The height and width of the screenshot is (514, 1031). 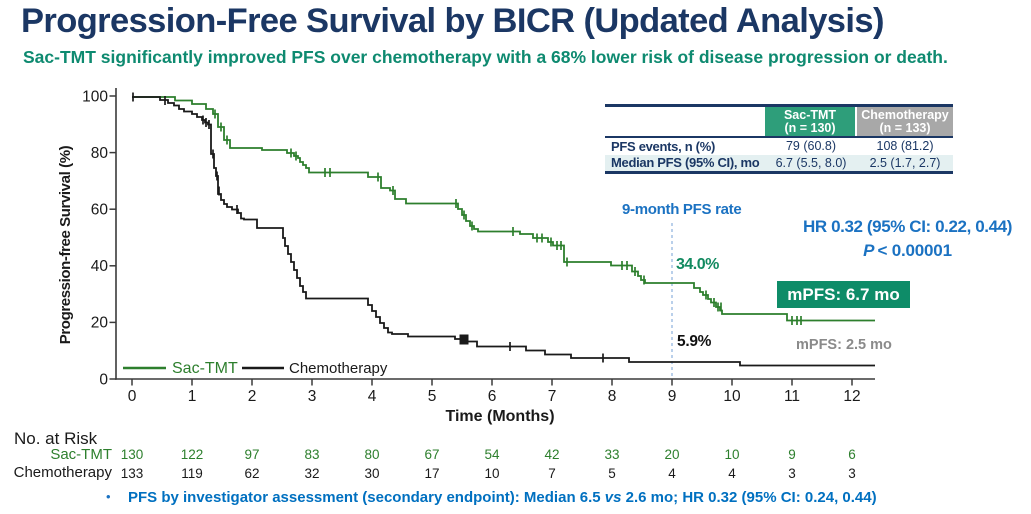 What do you see at coordinates (95, 97) in the screenshot?
I see `svg-text: 100` at bounding box center [95, 97].